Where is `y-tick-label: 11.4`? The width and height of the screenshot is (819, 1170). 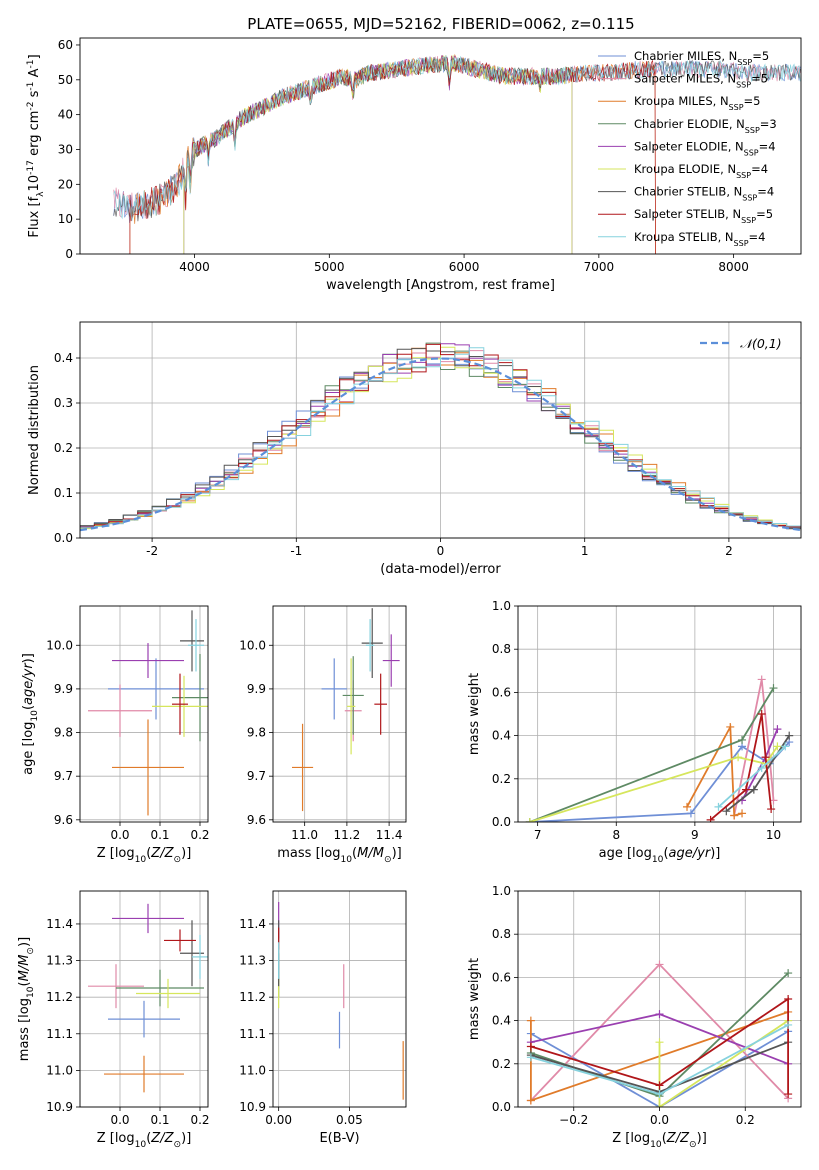
y-tick-label: 11.4 is located at coordinates (252, 924).